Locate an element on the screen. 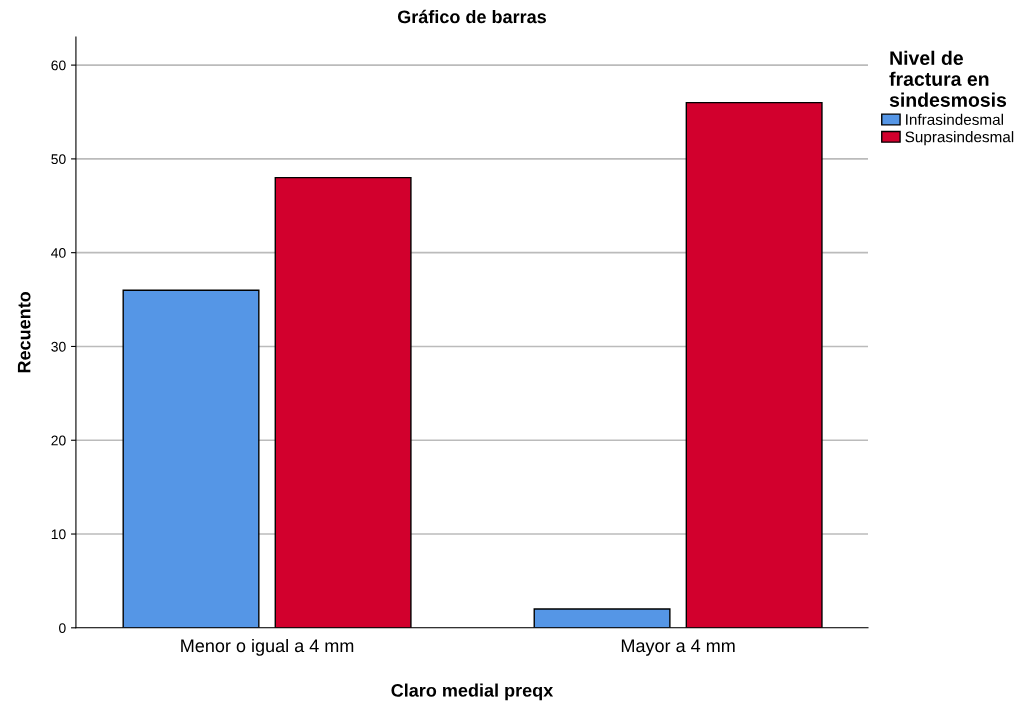 This screenshot has height=711, width=1026. y-tick-label: 0 is located at coordinates (62, 628).